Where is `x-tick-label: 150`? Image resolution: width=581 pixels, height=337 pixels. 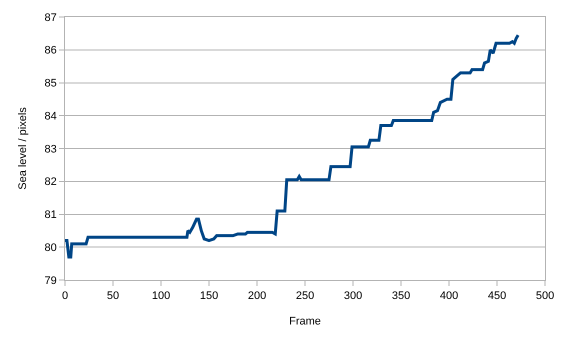 x-tick-label: 150 is located at coordinates (209, 296).